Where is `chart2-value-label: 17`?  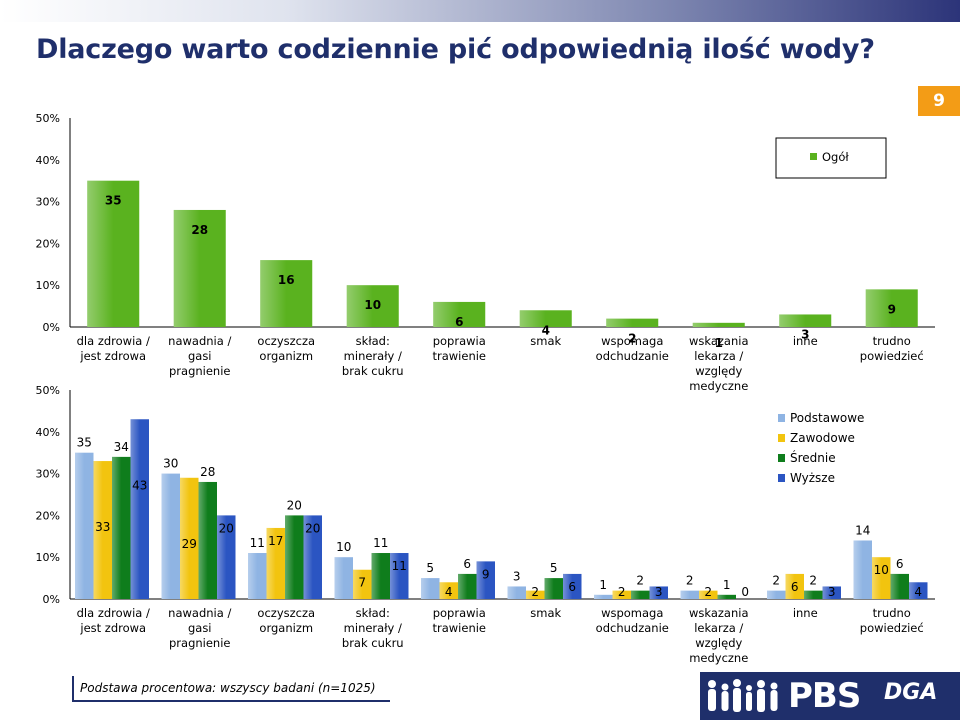 chart2-value-label: 17 is located at coordinates (275, 541).